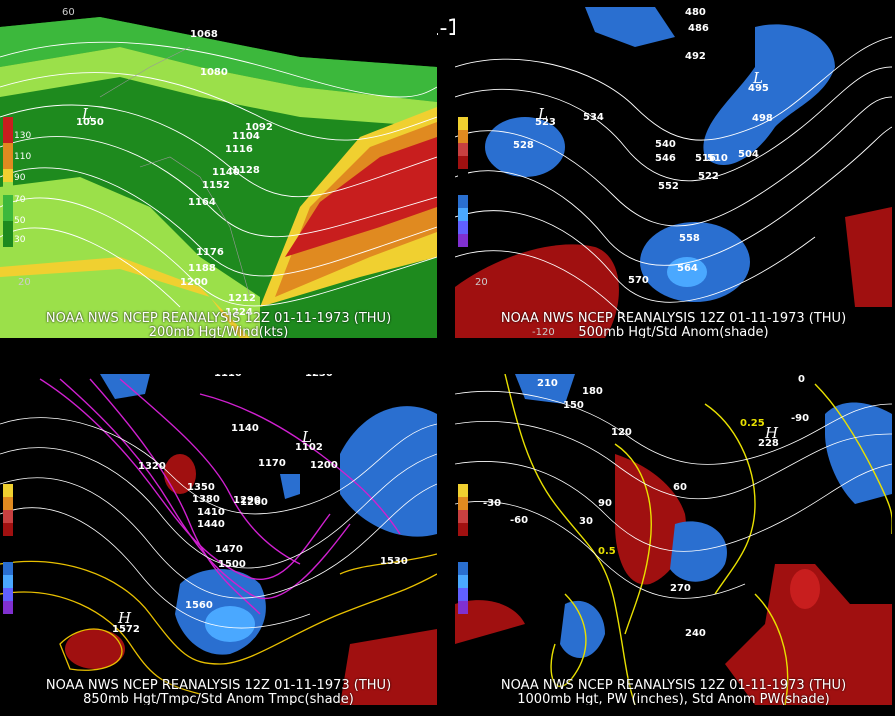 Image resolution: width=895 pixels, height=716 pixels. I want to click on contour-label: 486, so click(698, 28).